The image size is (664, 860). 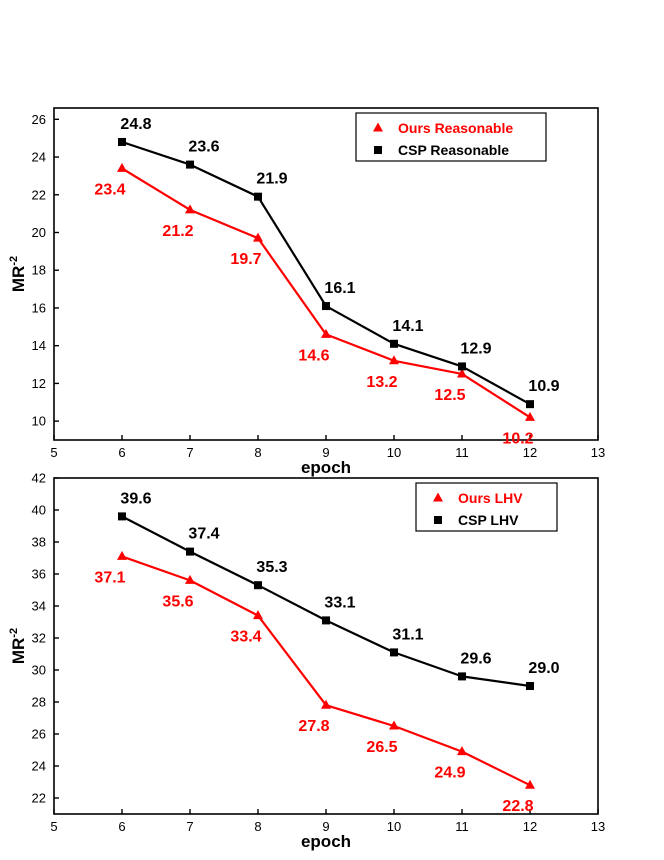 I want to click on data-label: 14.6, so click(x=313, y=355).